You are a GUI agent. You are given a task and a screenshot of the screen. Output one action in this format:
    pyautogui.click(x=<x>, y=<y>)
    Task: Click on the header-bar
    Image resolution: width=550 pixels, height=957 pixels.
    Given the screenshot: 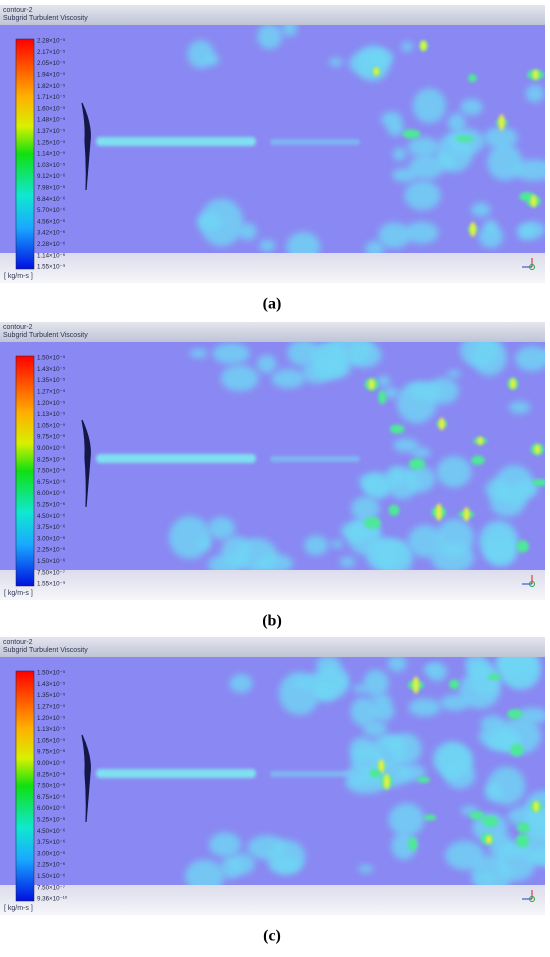 What is the action you would take?
    pyautogui.click(x=272, y=332)
    